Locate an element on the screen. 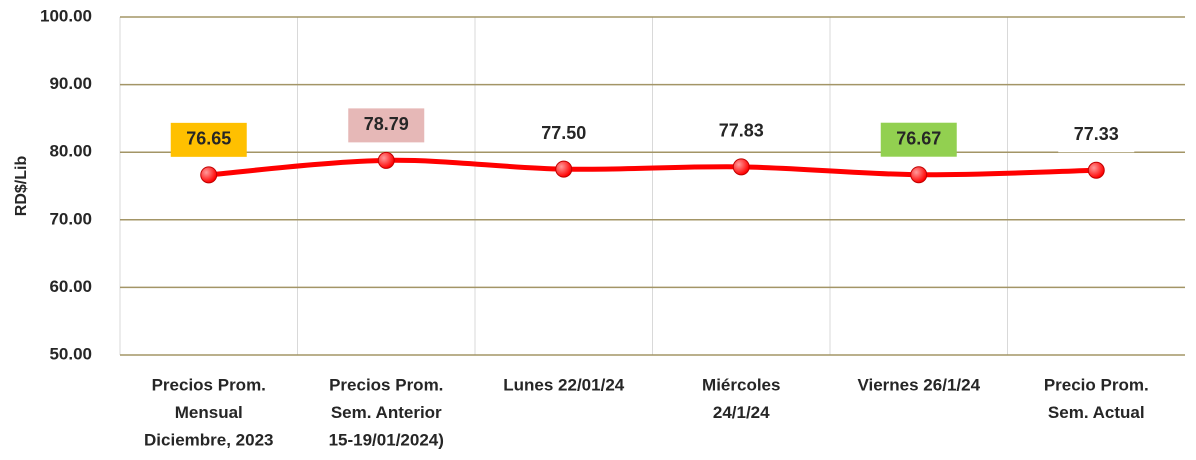 The height and width of the screenshot is (460, 1196). x-tick-label: Viernes 26/1/24 is located at coordinates (918, 384).